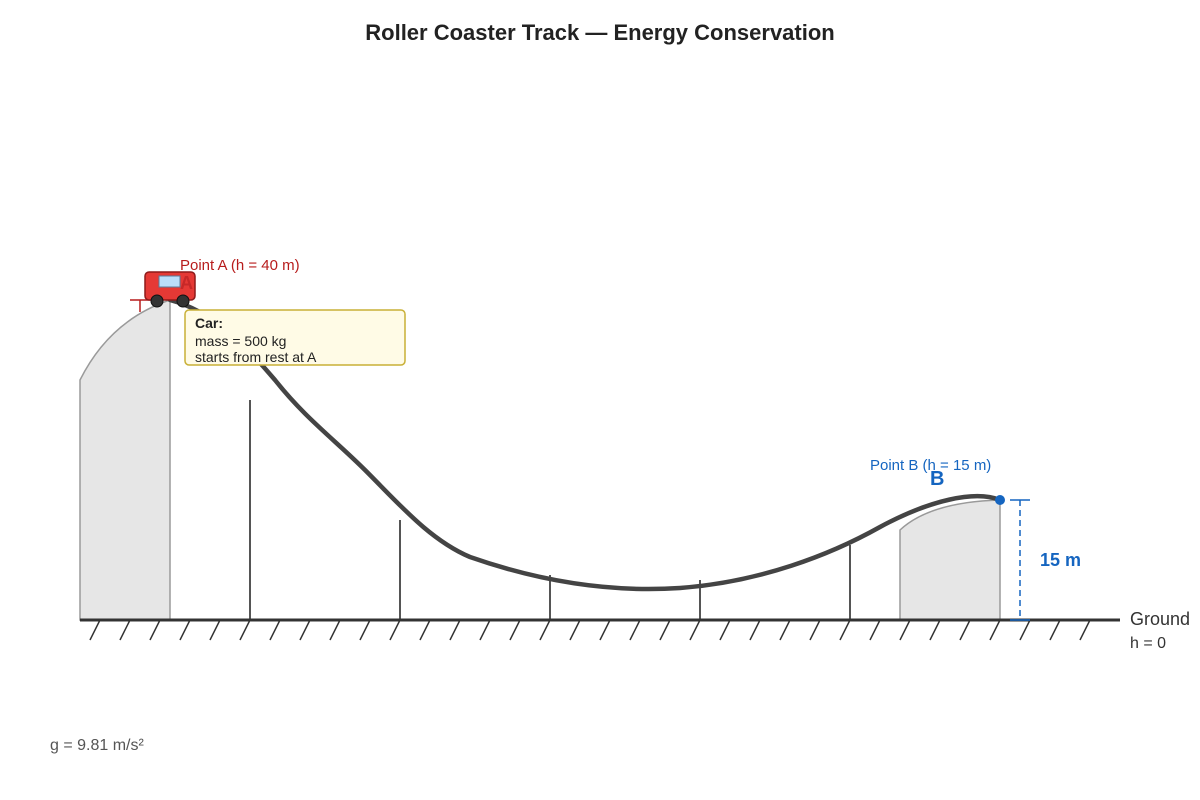 This screenshot has width=1200, height=800. What do you see at coordinates (950, 560) in the screenshot?
I see `platform-b` at bounding box center [950, 560].